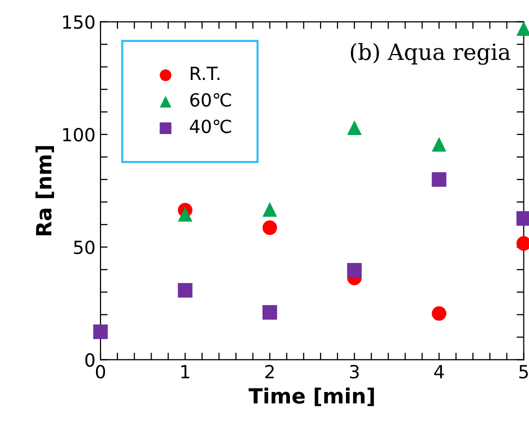 The height and width of the screenshot is (436, 529). What do you see at coordinates (523, 372) in the screenshot?
I see `x-tick-label: 5` at bounding box center [523, 372].